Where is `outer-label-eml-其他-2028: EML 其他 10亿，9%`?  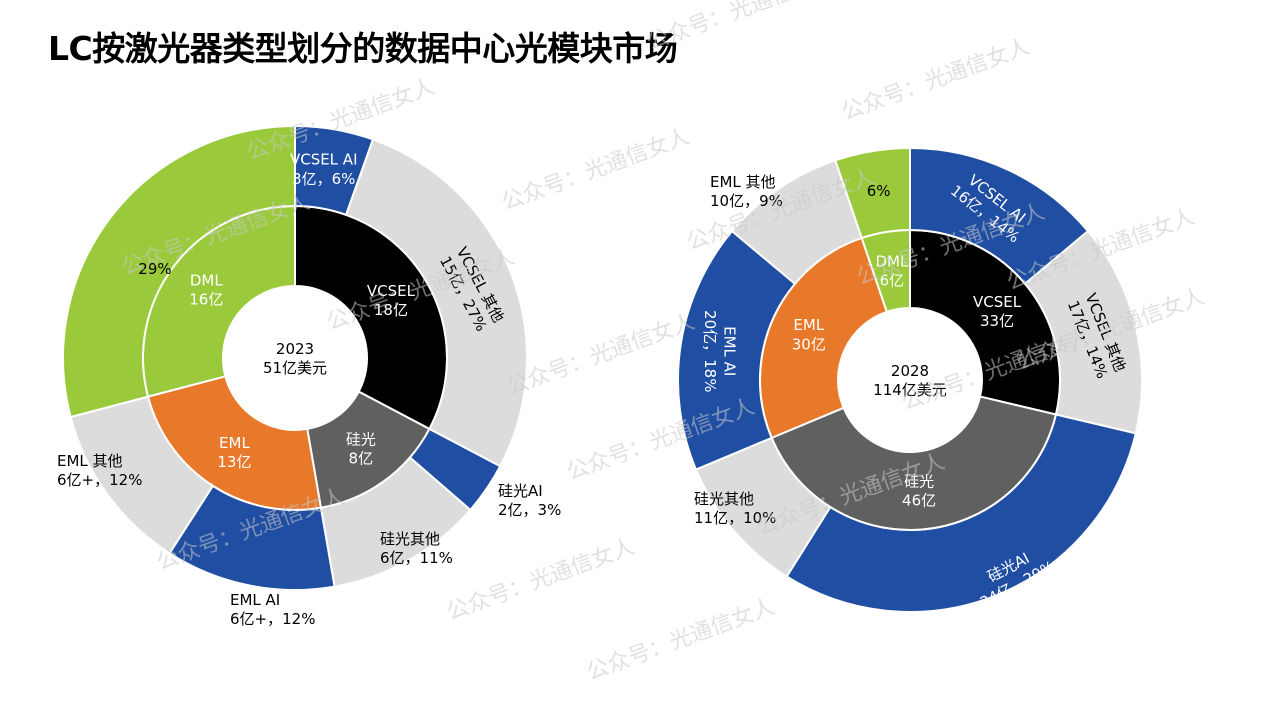 outer-label-eml-其他-2028: EML 其他 10亿，9% is located at coordinates (746, 191).